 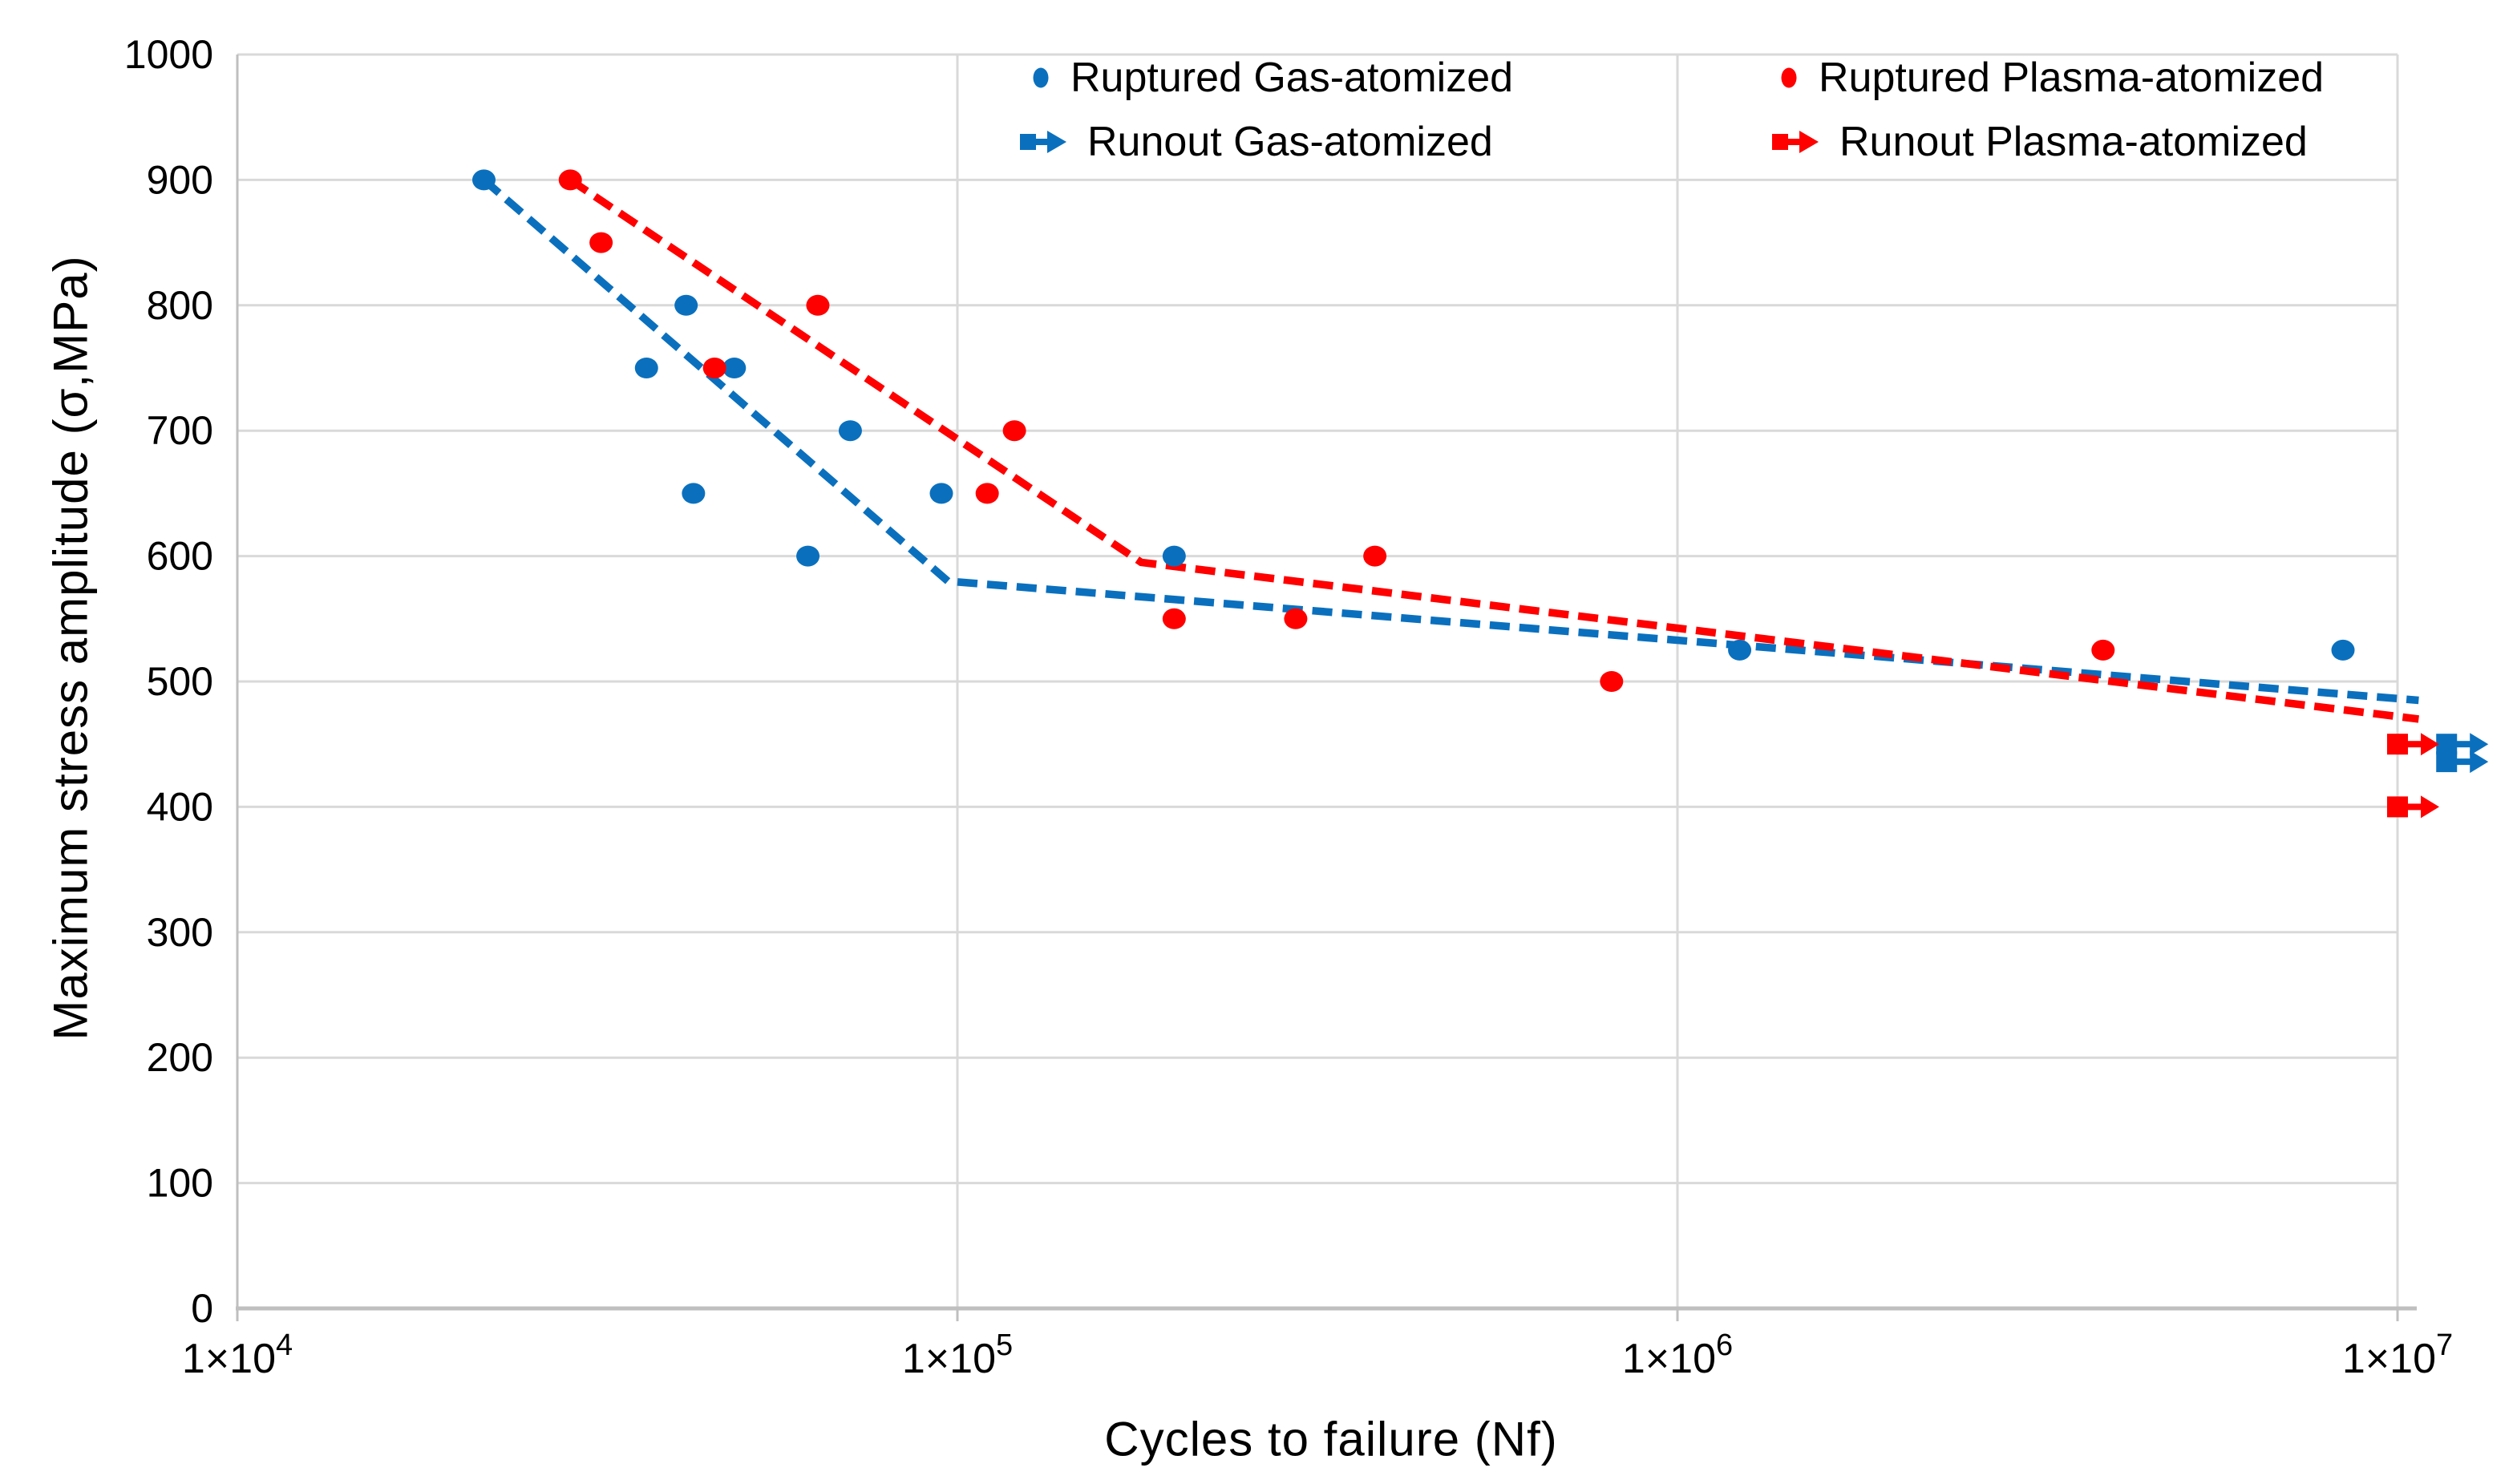 I want to click on svg-text: 300, so click(x=180, y=932).